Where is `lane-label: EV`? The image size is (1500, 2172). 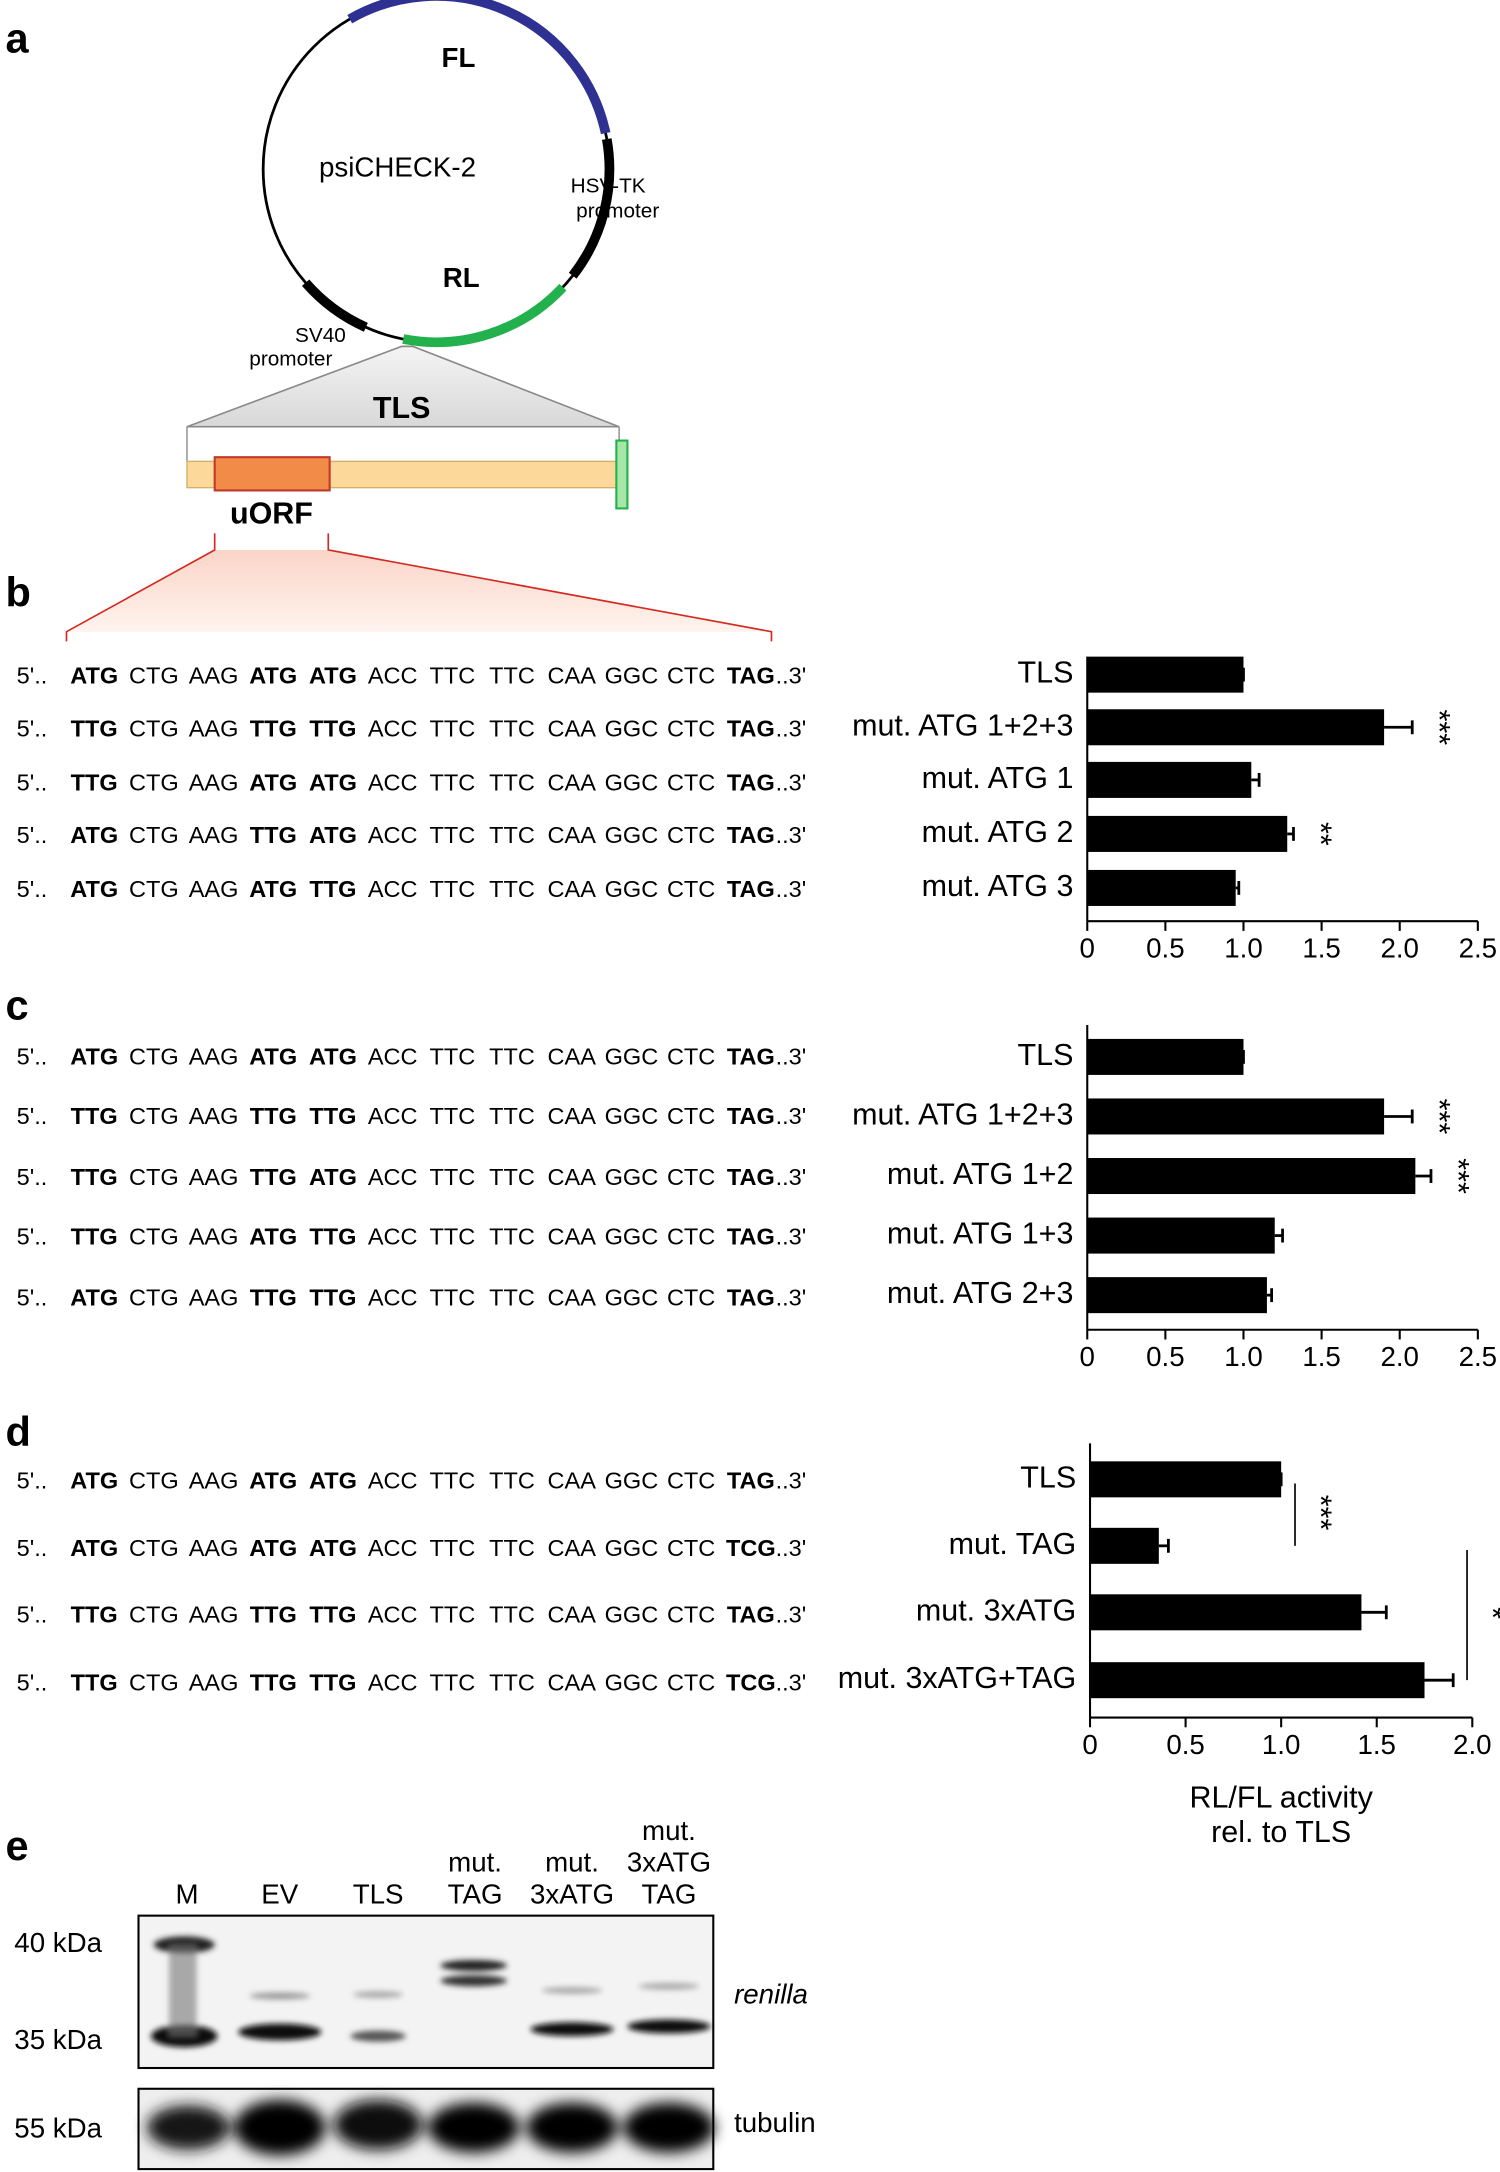 lane-label: EV is located at coordinates (279, 1894).